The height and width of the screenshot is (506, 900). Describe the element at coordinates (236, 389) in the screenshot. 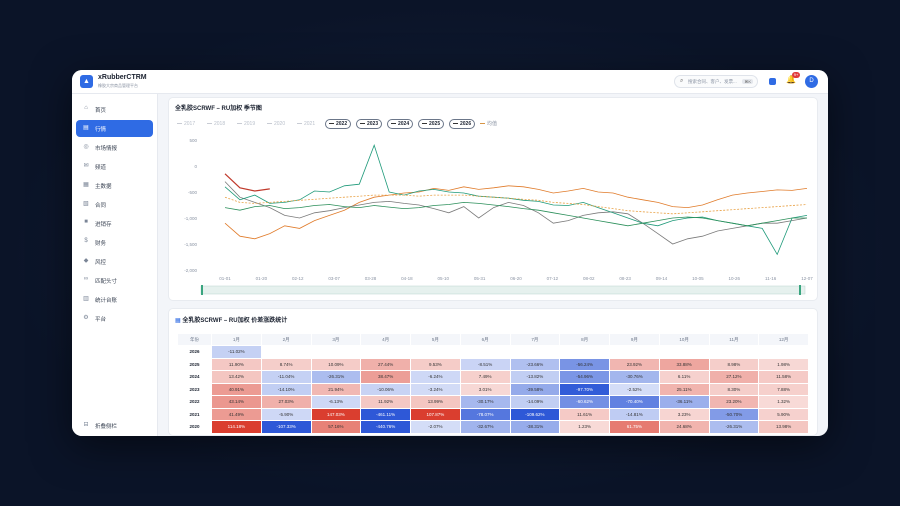

I see `heatmap-cell: 40.91%` at that location.